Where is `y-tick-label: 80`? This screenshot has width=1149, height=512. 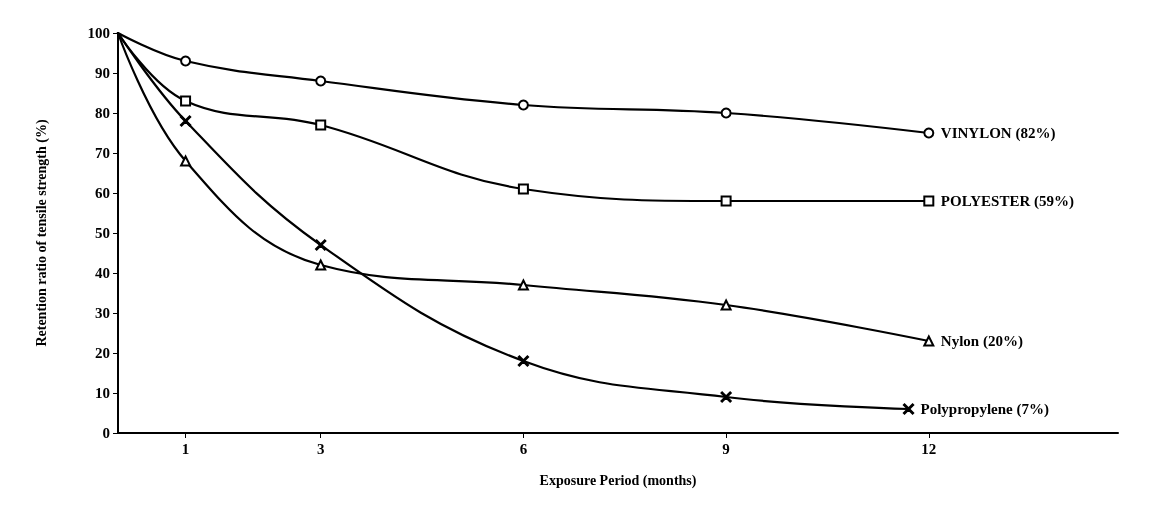
y-tick-label: 80 is located at coordinates (102, 113).